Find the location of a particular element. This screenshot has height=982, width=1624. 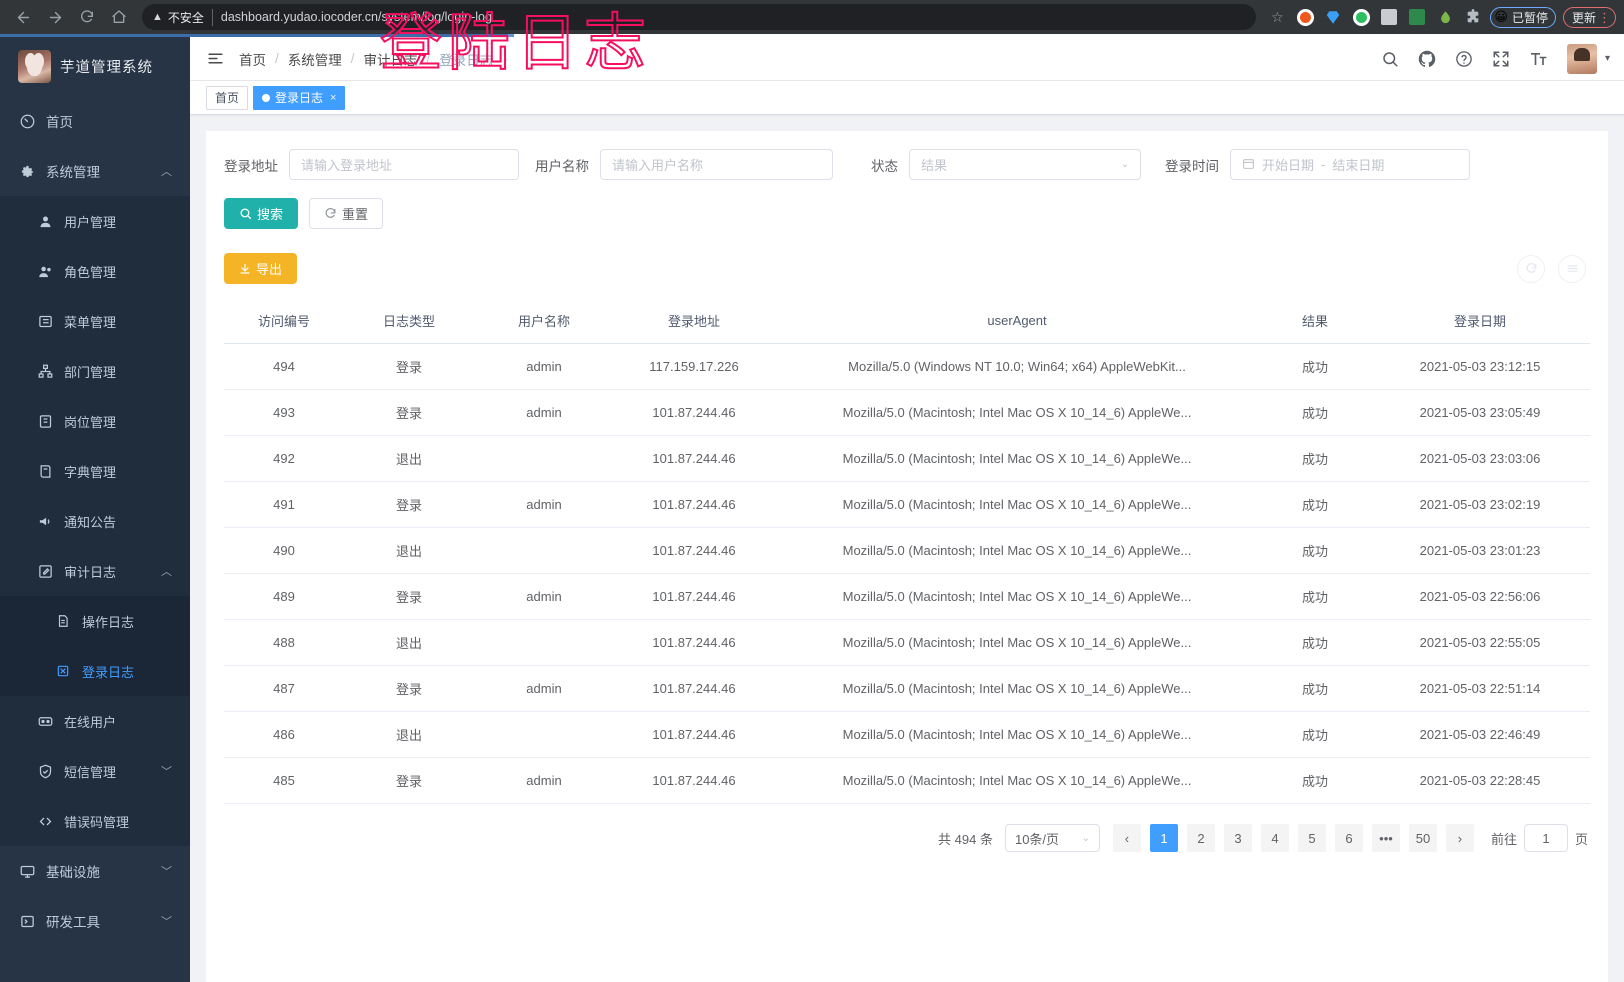

col-header-date: 登录日期 is located at coordinates (1480, 321).